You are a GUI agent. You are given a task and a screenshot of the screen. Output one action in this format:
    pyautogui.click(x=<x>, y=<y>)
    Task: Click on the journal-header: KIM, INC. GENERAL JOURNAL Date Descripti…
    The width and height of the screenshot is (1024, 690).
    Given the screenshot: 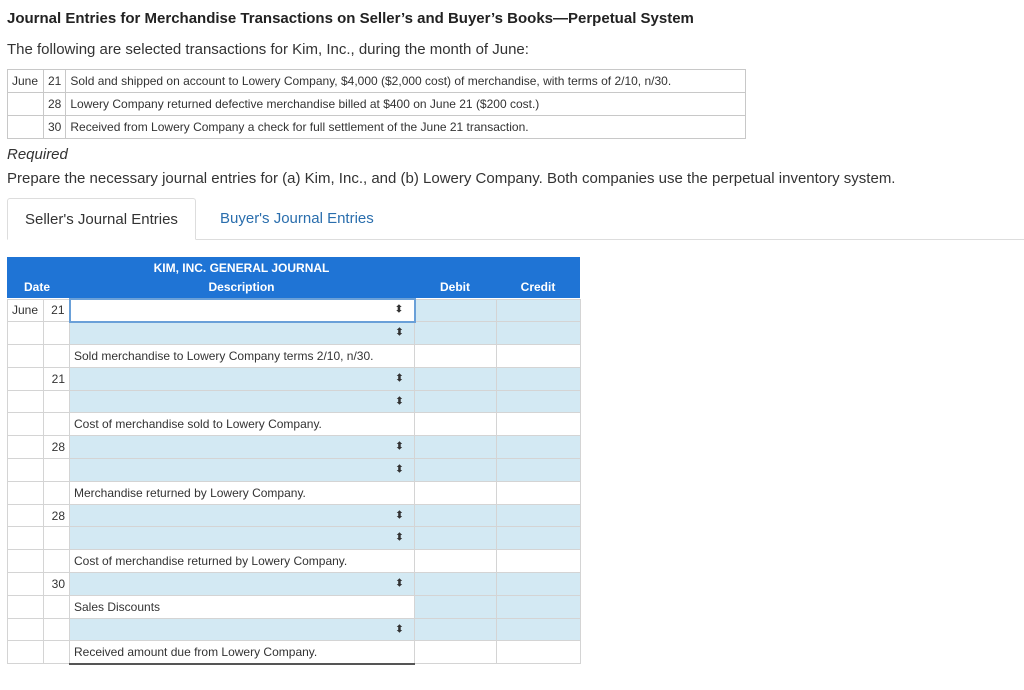 What is the action you would take?
    pyautogui.click(x=293, y=277)
    